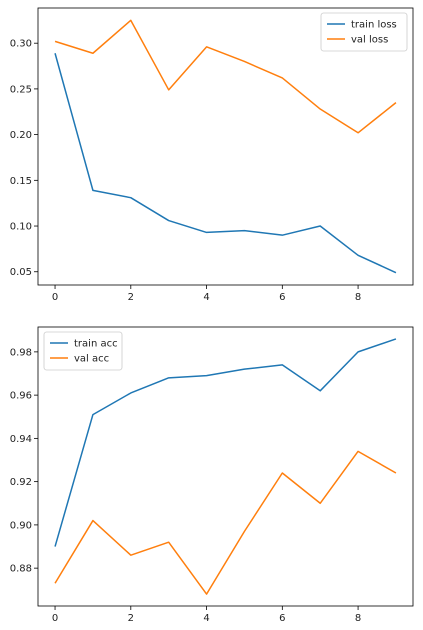  Describe the element at coordinates (369, 40) in the screenshot. I see `legend-label: val loss` at that location.